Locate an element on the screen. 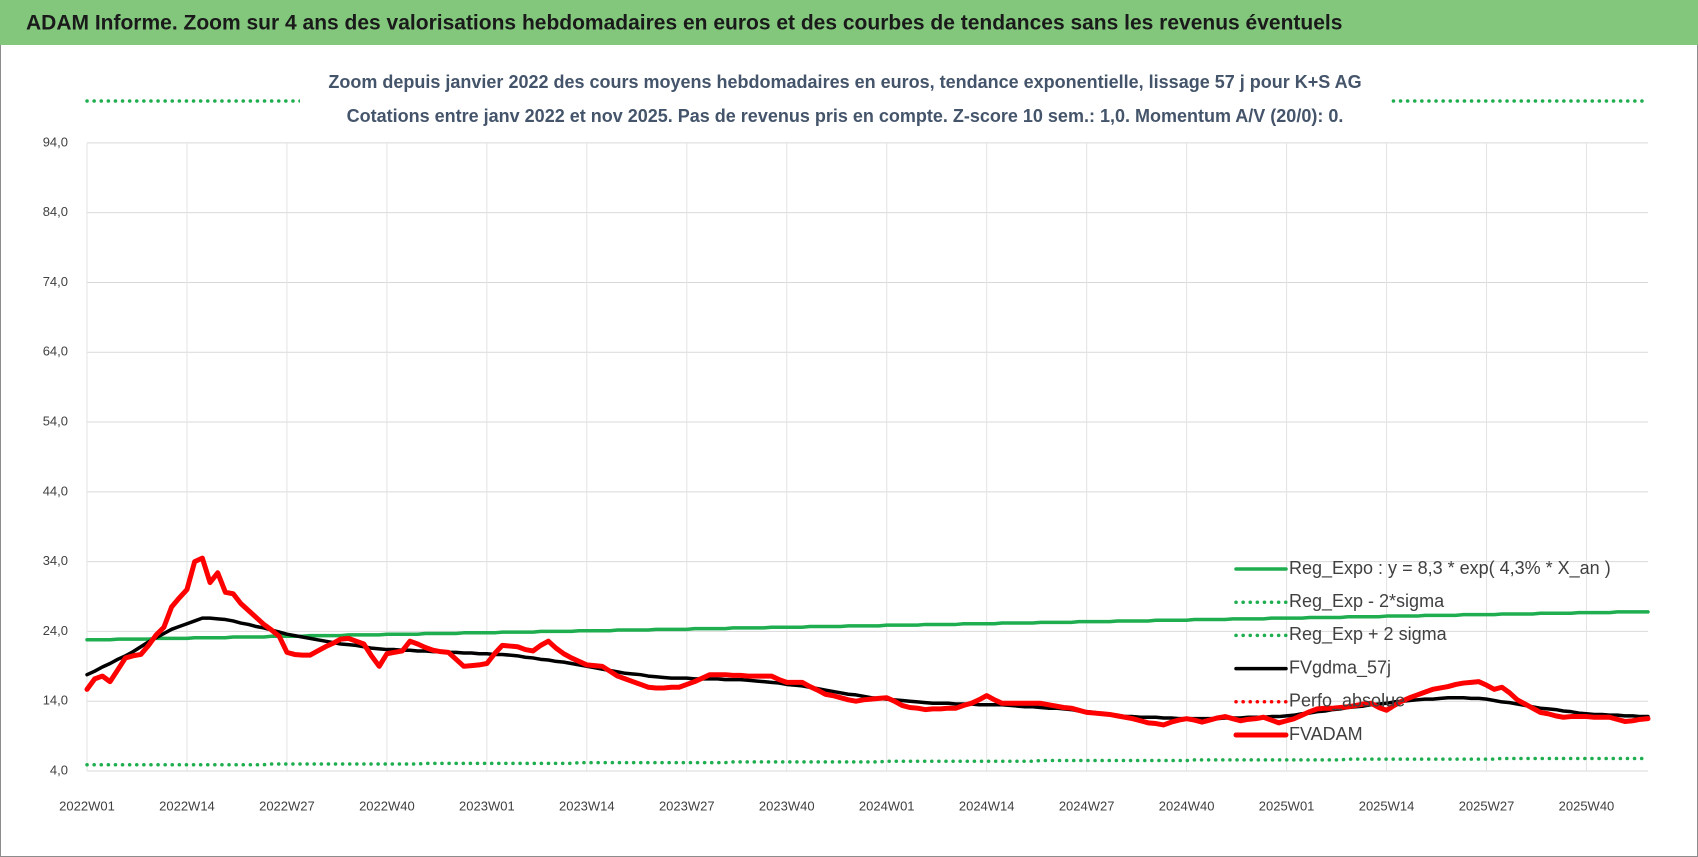 The image size is (1698, 857). legend-label: Reg_Exp - 2*sigma is located at coordinates (1367, 601).